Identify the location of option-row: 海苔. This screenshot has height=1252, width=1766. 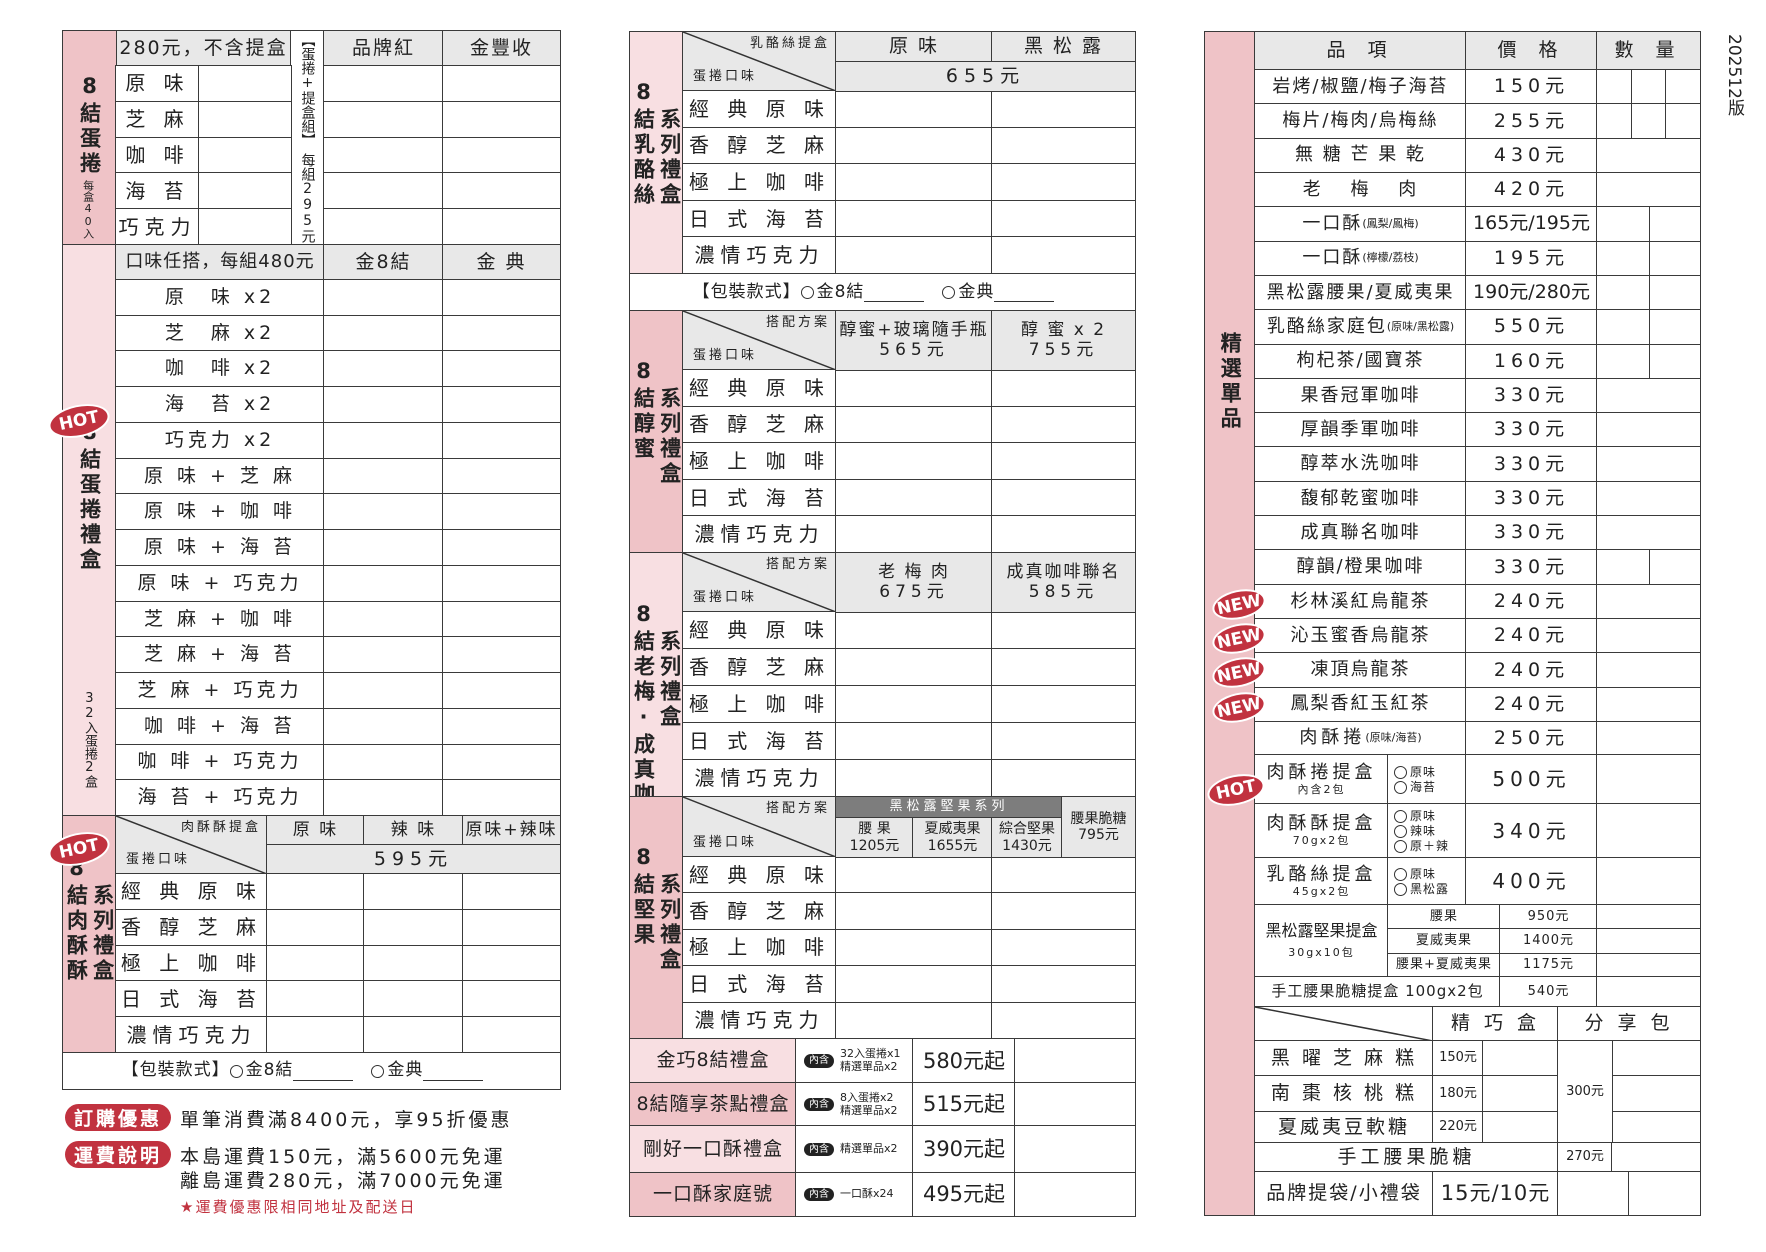
(1415, 787).